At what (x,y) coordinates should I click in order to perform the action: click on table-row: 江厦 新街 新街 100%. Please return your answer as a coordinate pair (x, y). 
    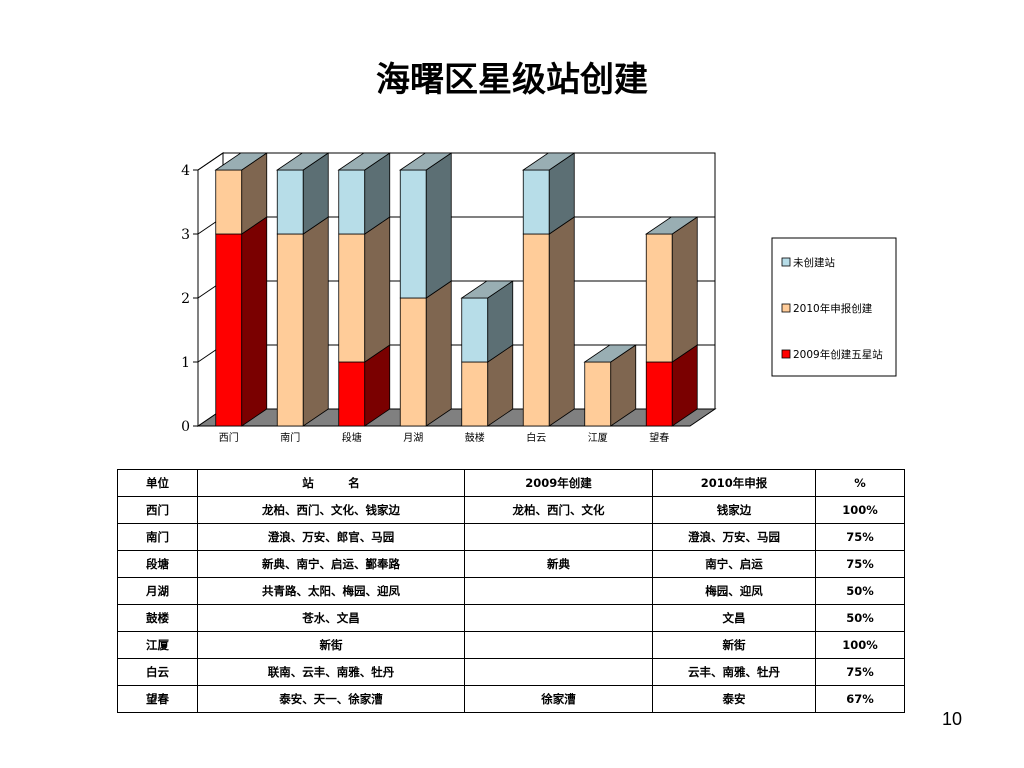
    Looking at the image, I should click on (511, 645).